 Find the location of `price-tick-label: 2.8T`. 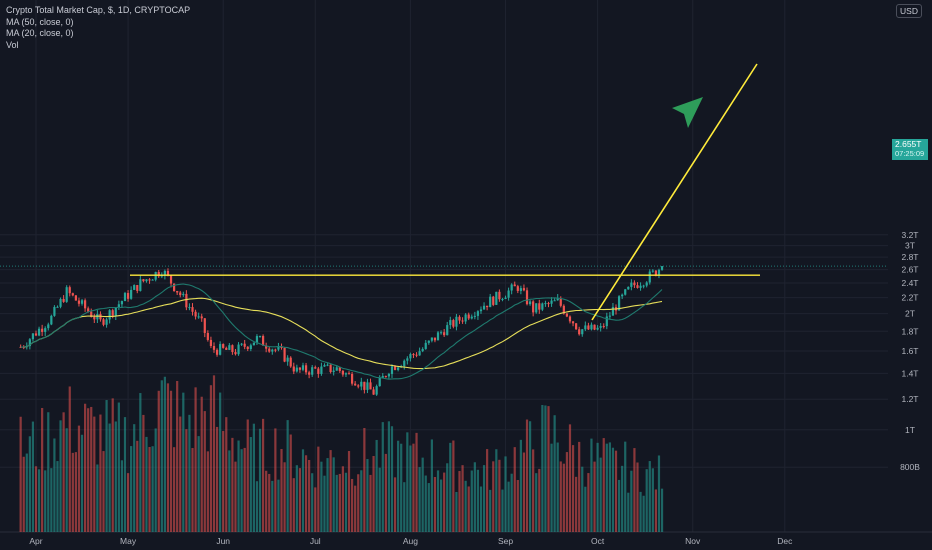

price-tick-label: 2.8T is located at coordinates (909, 257).